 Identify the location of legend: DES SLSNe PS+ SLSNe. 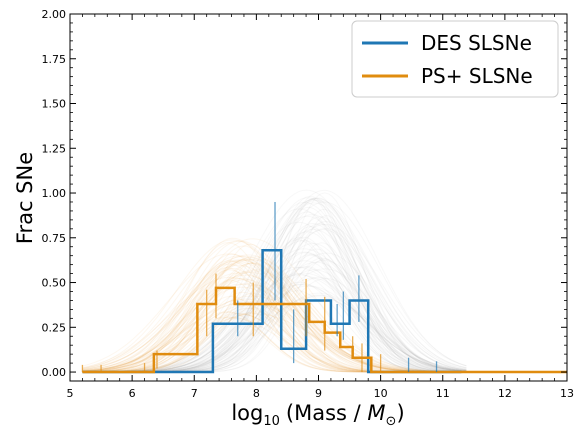
(455, 59).